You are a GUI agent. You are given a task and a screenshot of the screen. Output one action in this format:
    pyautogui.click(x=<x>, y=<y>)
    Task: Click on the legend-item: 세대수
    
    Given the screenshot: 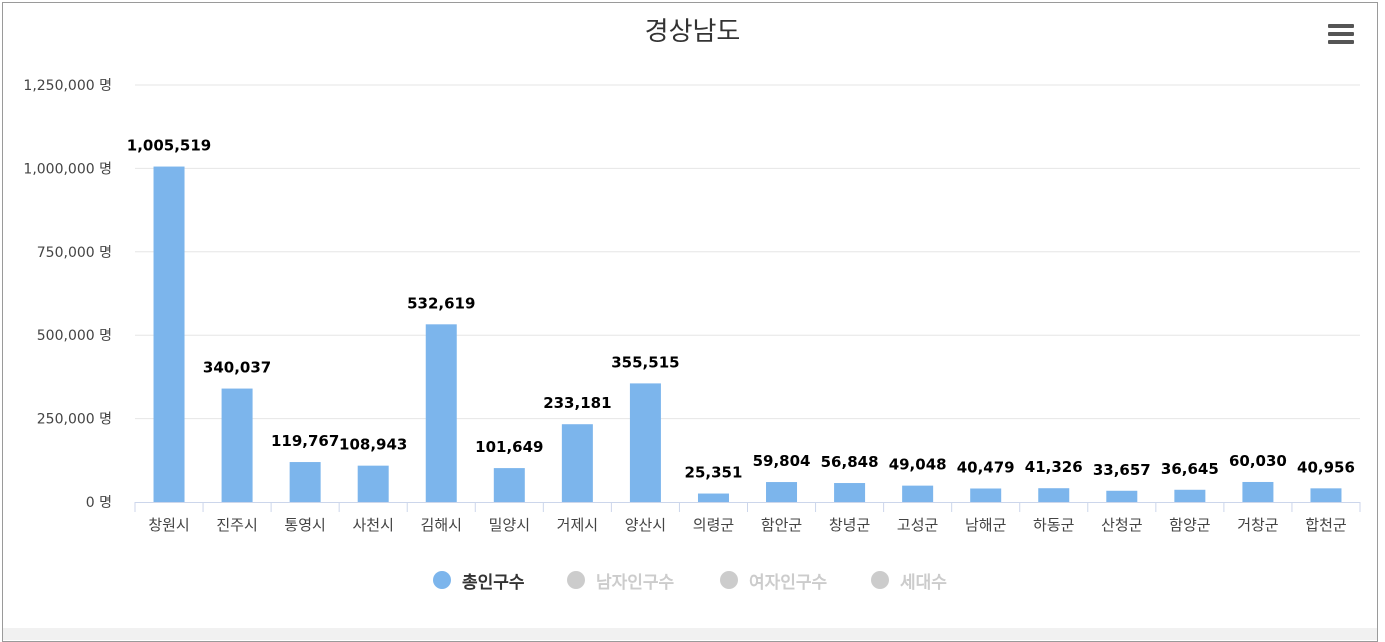 What is the action you would take?
    pyautogui.click(x=909, y=580)
    